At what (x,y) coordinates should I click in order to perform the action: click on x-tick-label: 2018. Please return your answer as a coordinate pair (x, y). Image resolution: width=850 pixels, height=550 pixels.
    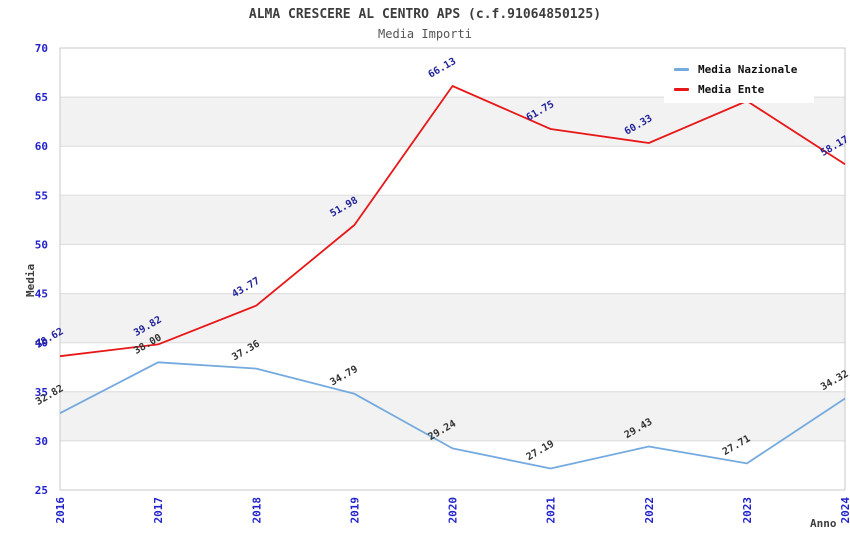
    Looking at the image, I should click on (256, 510).